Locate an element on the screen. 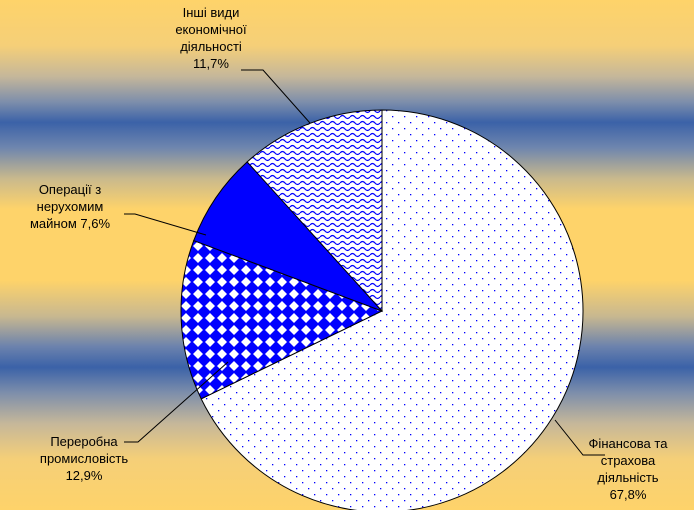  slice-label-4-line-2: економічної is located at coordinates (211, 29).